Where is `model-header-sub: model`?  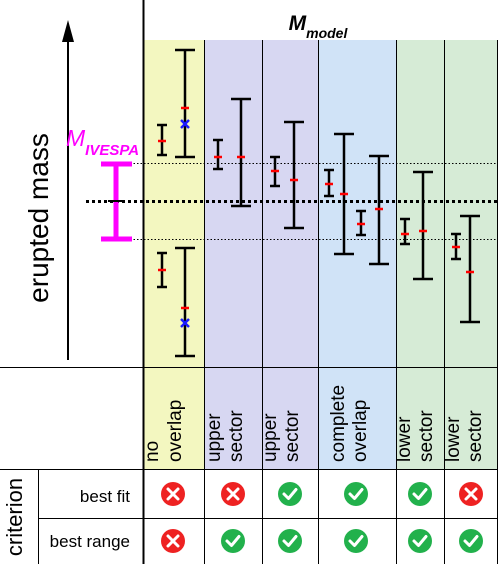 model-header-sub: model is located at coordinates (327, 33).